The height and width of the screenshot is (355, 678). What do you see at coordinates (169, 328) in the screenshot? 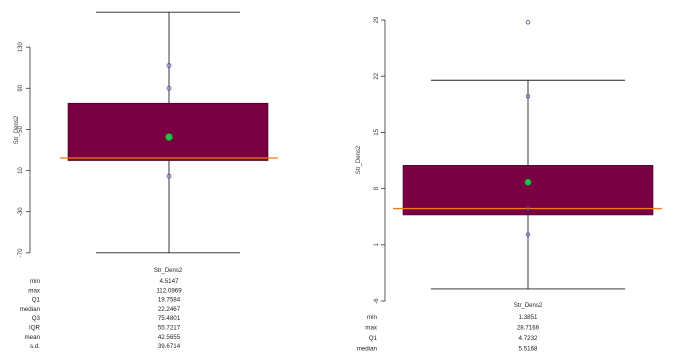
I see `stat-value: 55.7217` at bounding box center [169, 328].